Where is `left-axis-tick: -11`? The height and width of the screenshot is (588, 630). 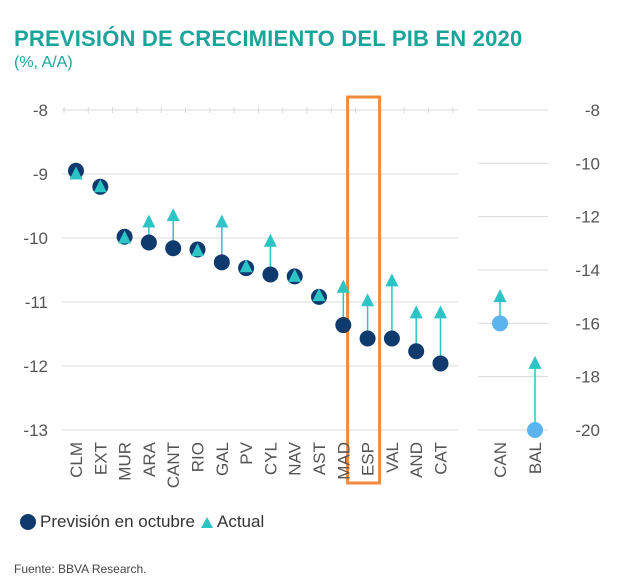 left-axis-tick: -11 is located at coordinates (36, 302).